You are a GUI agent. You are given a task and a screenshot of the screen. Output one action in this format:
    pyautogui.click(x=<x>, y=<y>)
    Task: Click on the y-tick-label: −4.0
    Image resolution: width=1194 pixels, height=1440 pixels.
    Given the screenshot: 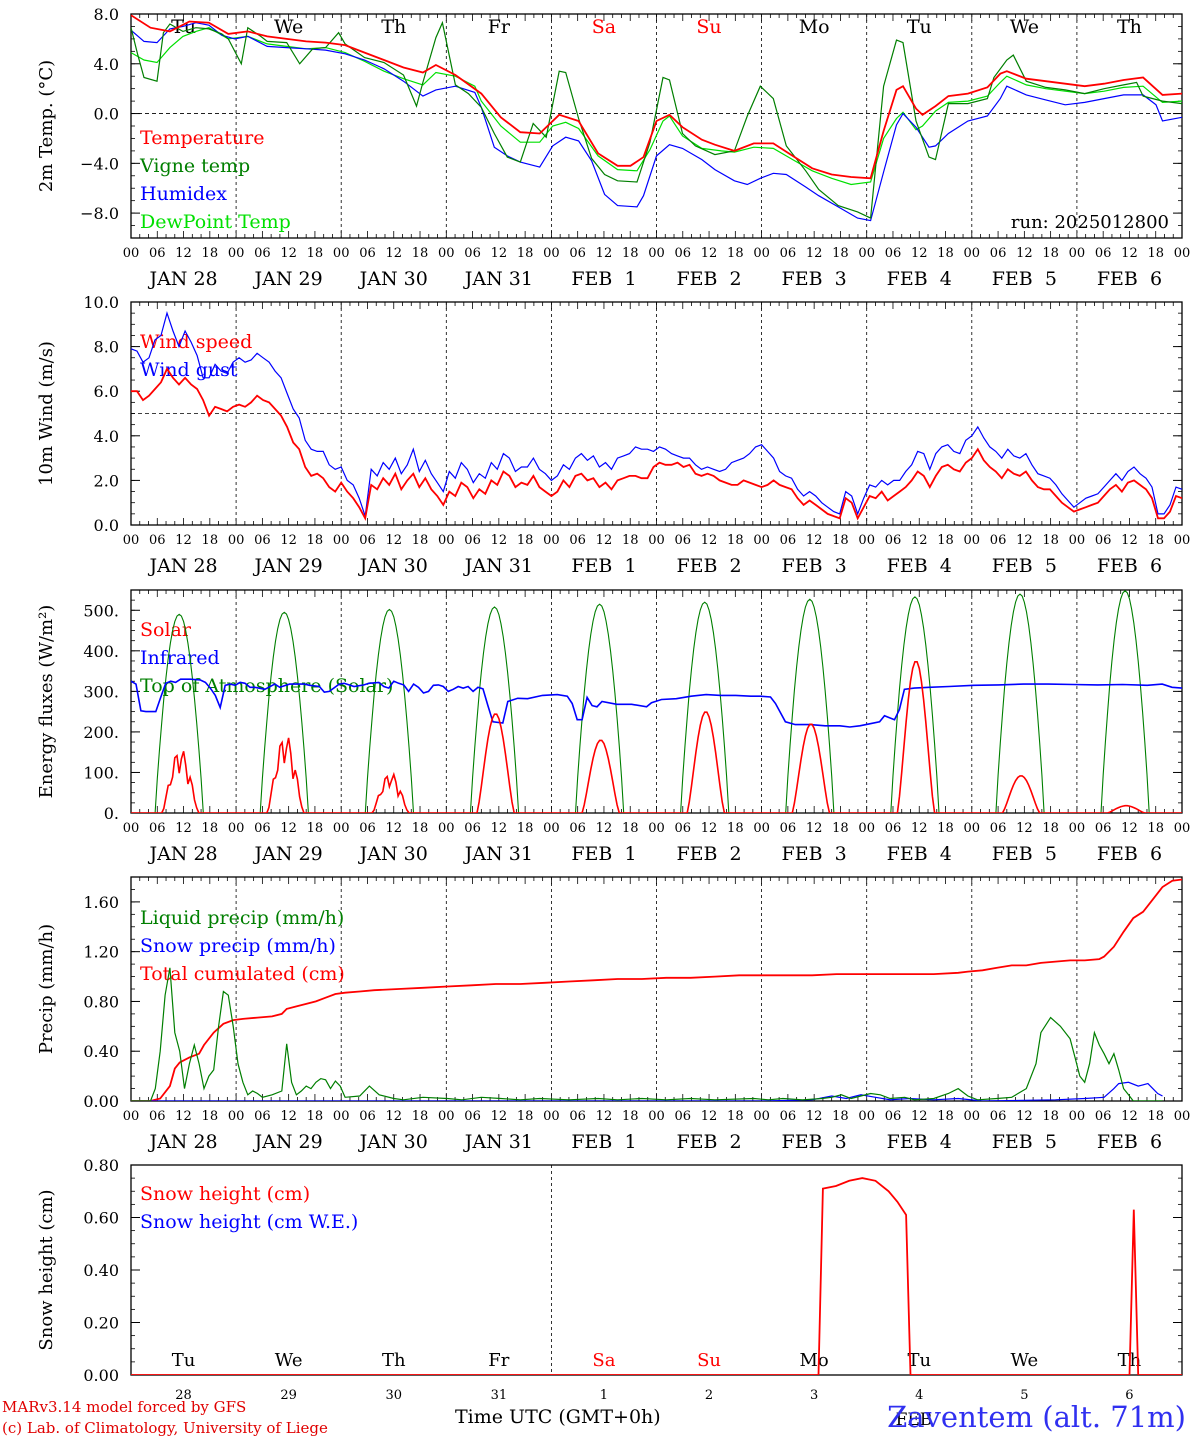 What is the action you would take?
    pyautogui.click(x=99, y=163)
    